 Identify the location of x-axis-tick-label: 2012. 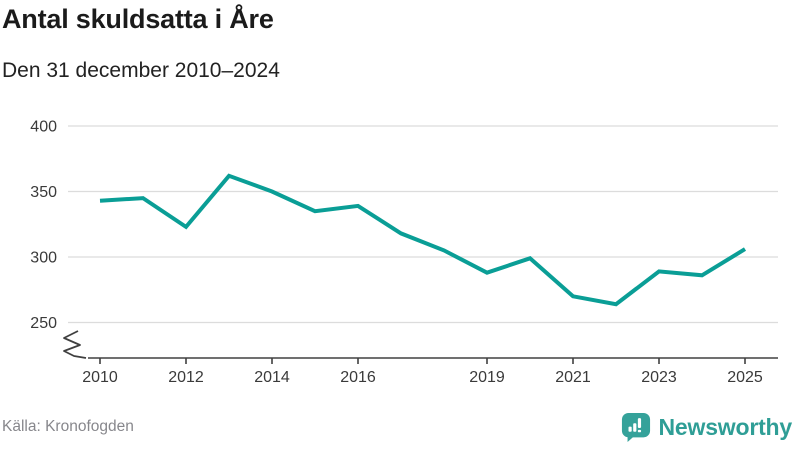
(186, 377).